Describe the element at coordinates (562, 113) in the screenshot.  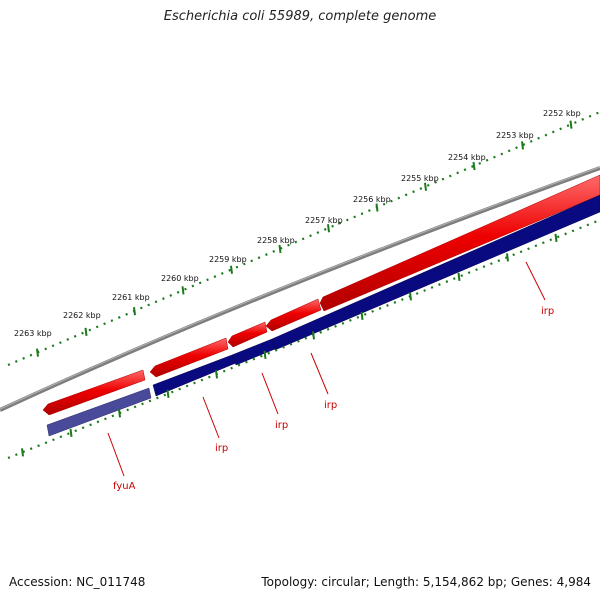
I see `ruler-label-2252: 2252 kbp` at that location.